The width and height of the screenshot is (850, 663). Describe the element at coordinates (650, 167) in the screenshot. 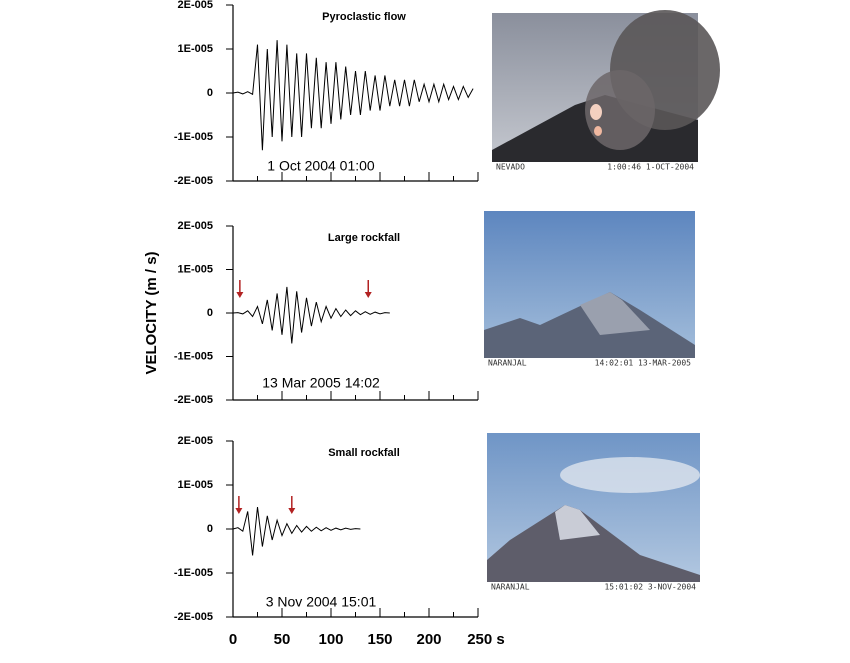

I see `photo-caption: 1:00:46 1-OCT-2004` at that location.